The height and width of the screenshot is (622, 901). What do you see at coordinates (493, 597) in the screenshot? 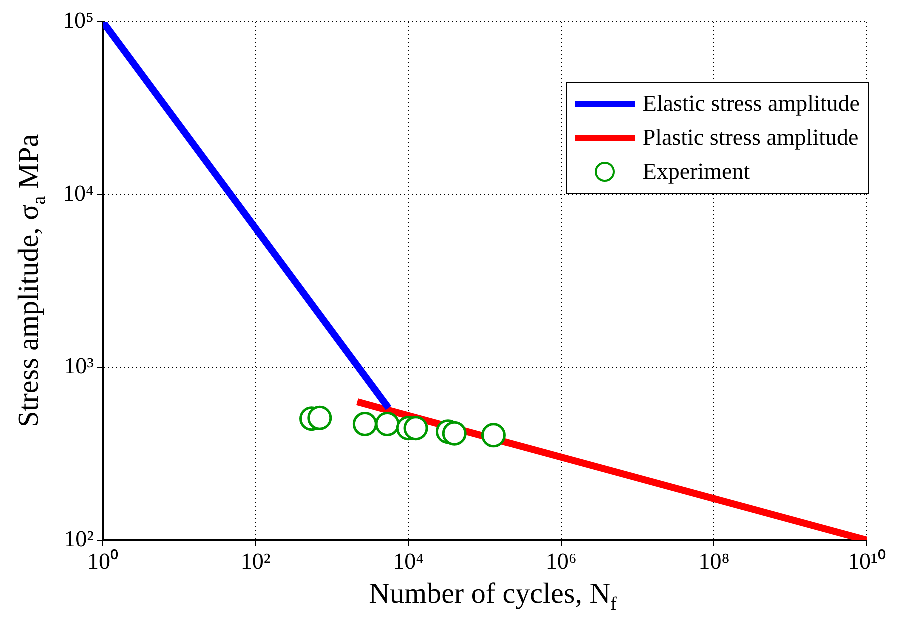
I see `x-axis-title: Number of cycles, N$_{f}$` at bounding box center [493, 597].